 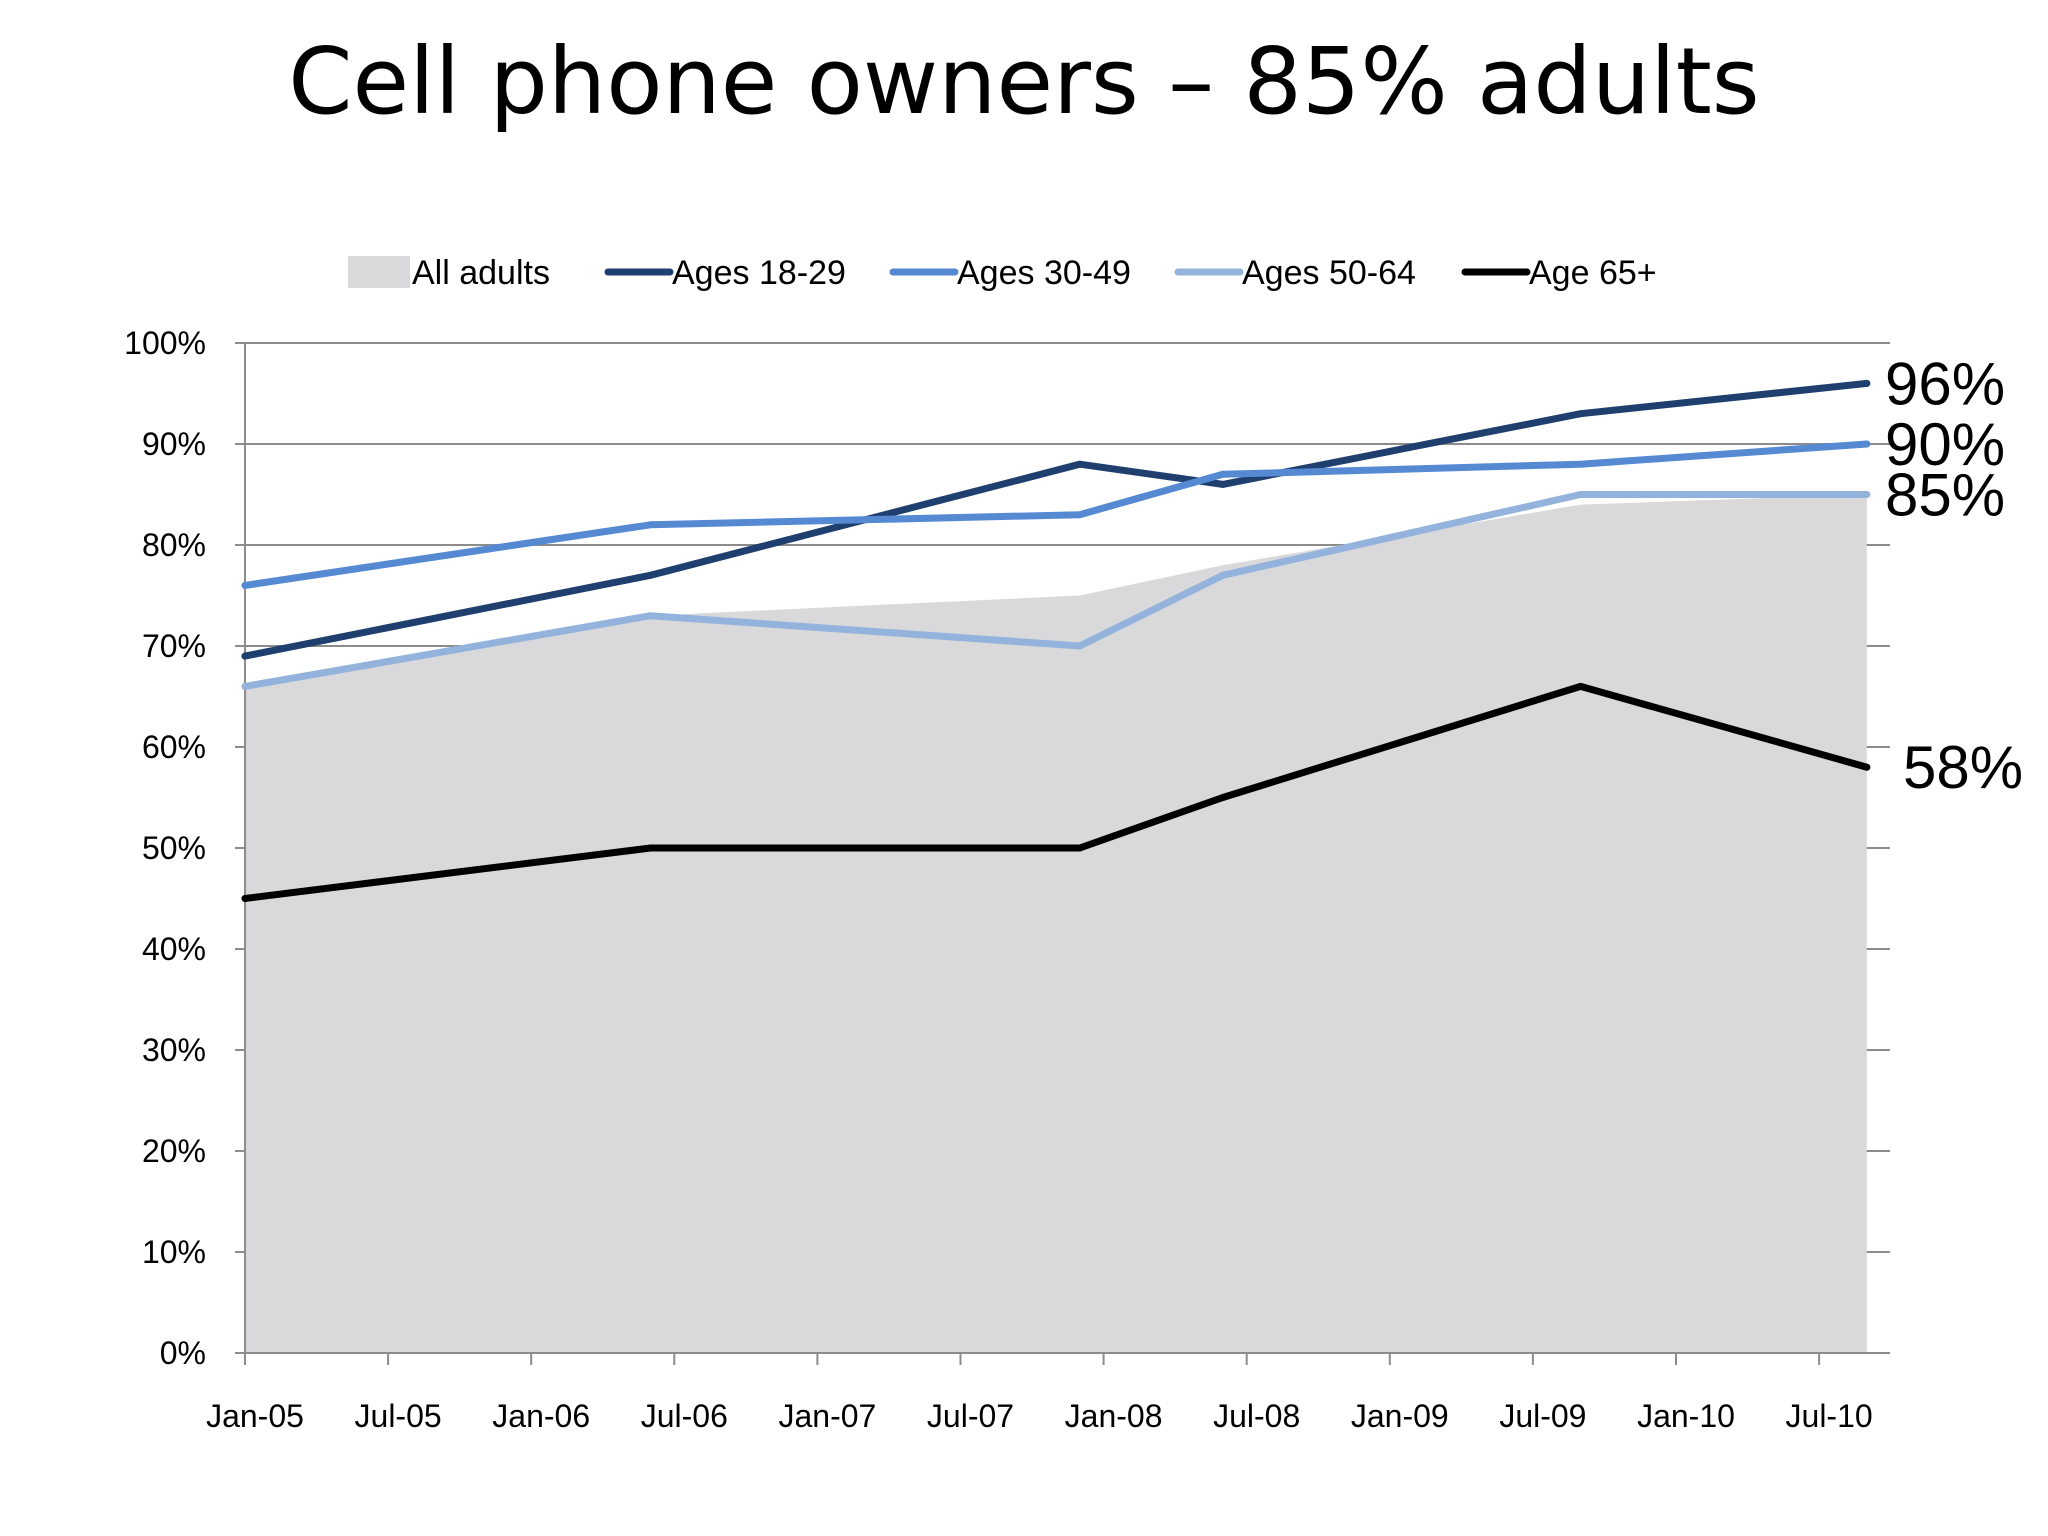 What do you see at coordinates (481, 273) in the screenshot?
I see `legend-label: All adults` at bounding box center [481, 273].